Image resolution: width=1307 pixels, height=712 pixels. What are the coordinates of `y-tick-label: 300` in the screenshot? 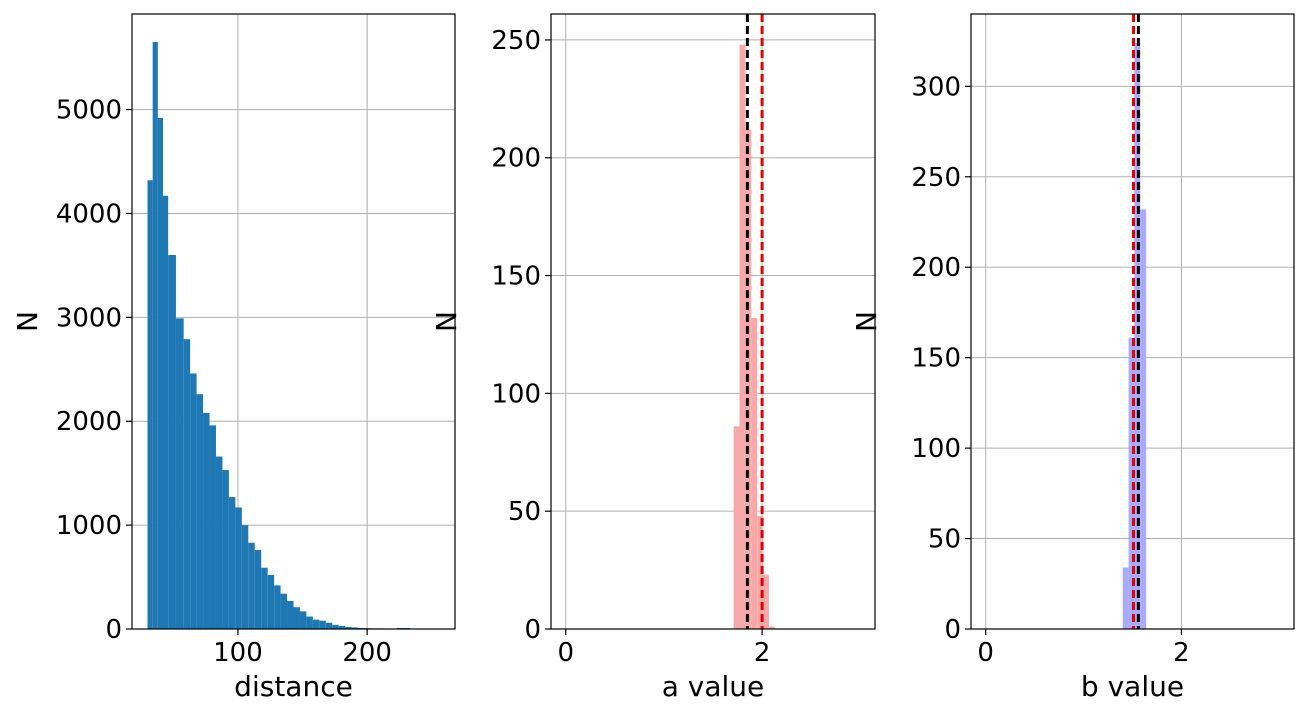 It's located at (936, 87).